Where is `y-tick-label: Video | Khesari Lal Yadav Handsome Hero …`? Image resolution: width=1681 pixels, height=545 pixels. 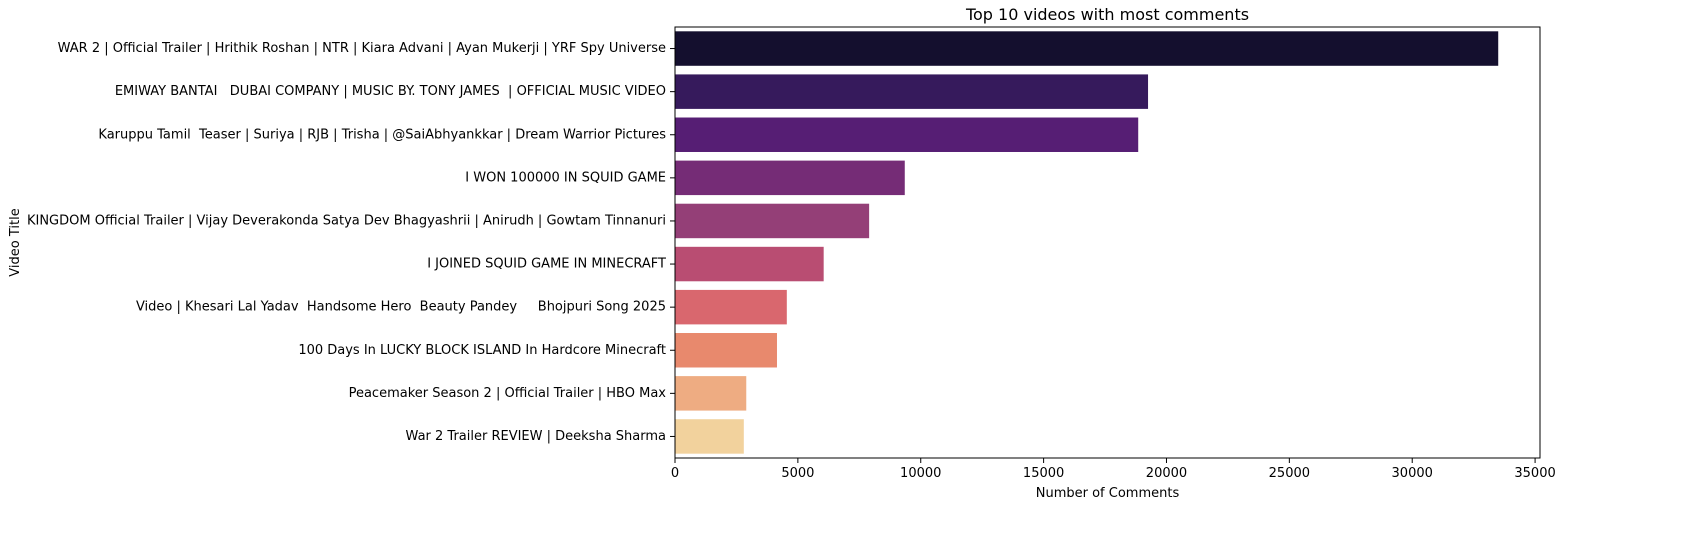 y-tick-label: Video | Khesari Lal Yadav Handsome Hero … is located at coordinates (401, 307).